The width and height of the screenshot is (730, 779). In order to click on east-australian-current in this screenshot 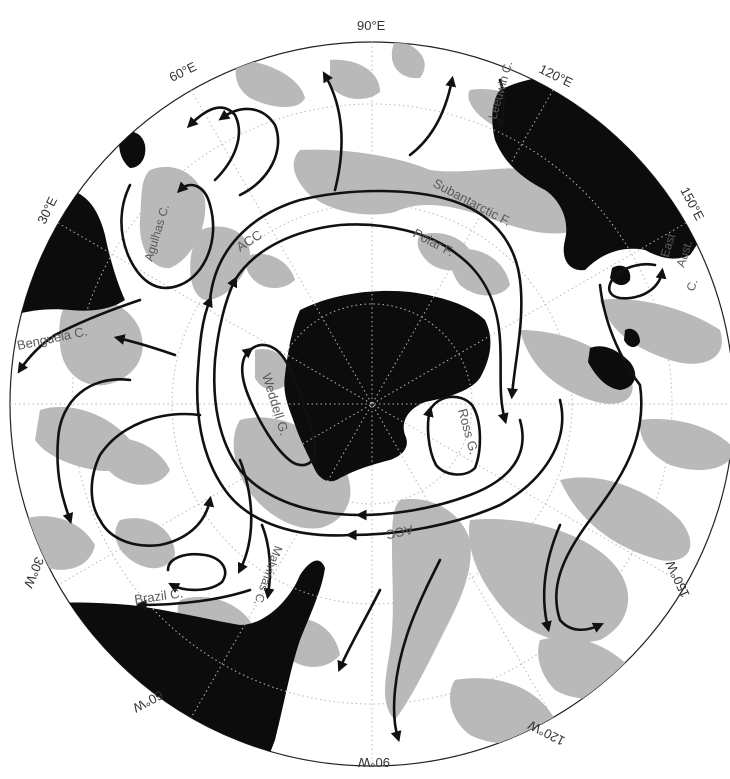, I will do `click(637, 281)`.